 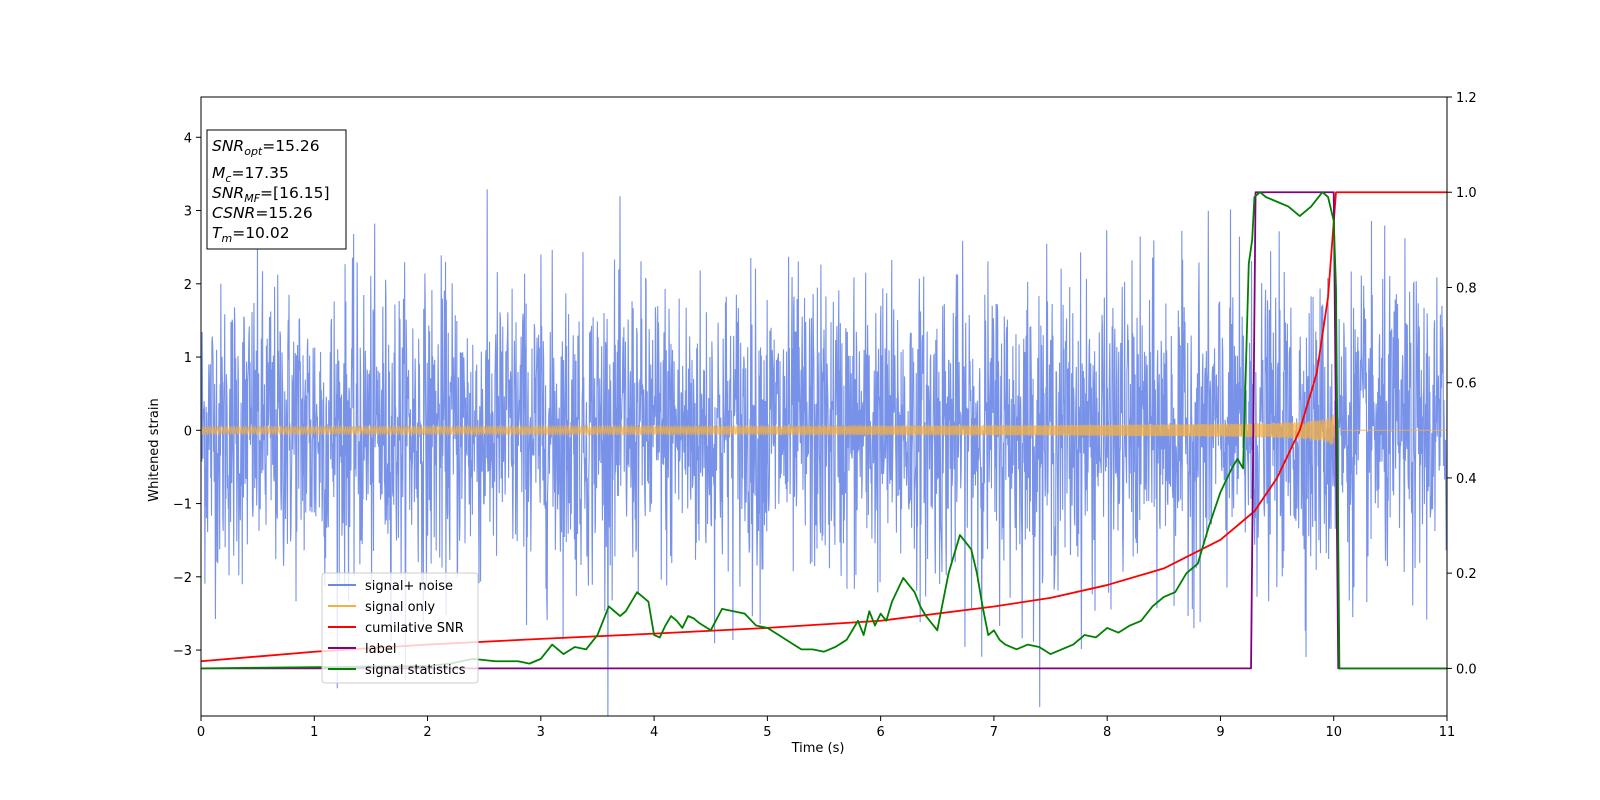 I want to click on x-tick-label: 11, so click(x=1447, y=732).